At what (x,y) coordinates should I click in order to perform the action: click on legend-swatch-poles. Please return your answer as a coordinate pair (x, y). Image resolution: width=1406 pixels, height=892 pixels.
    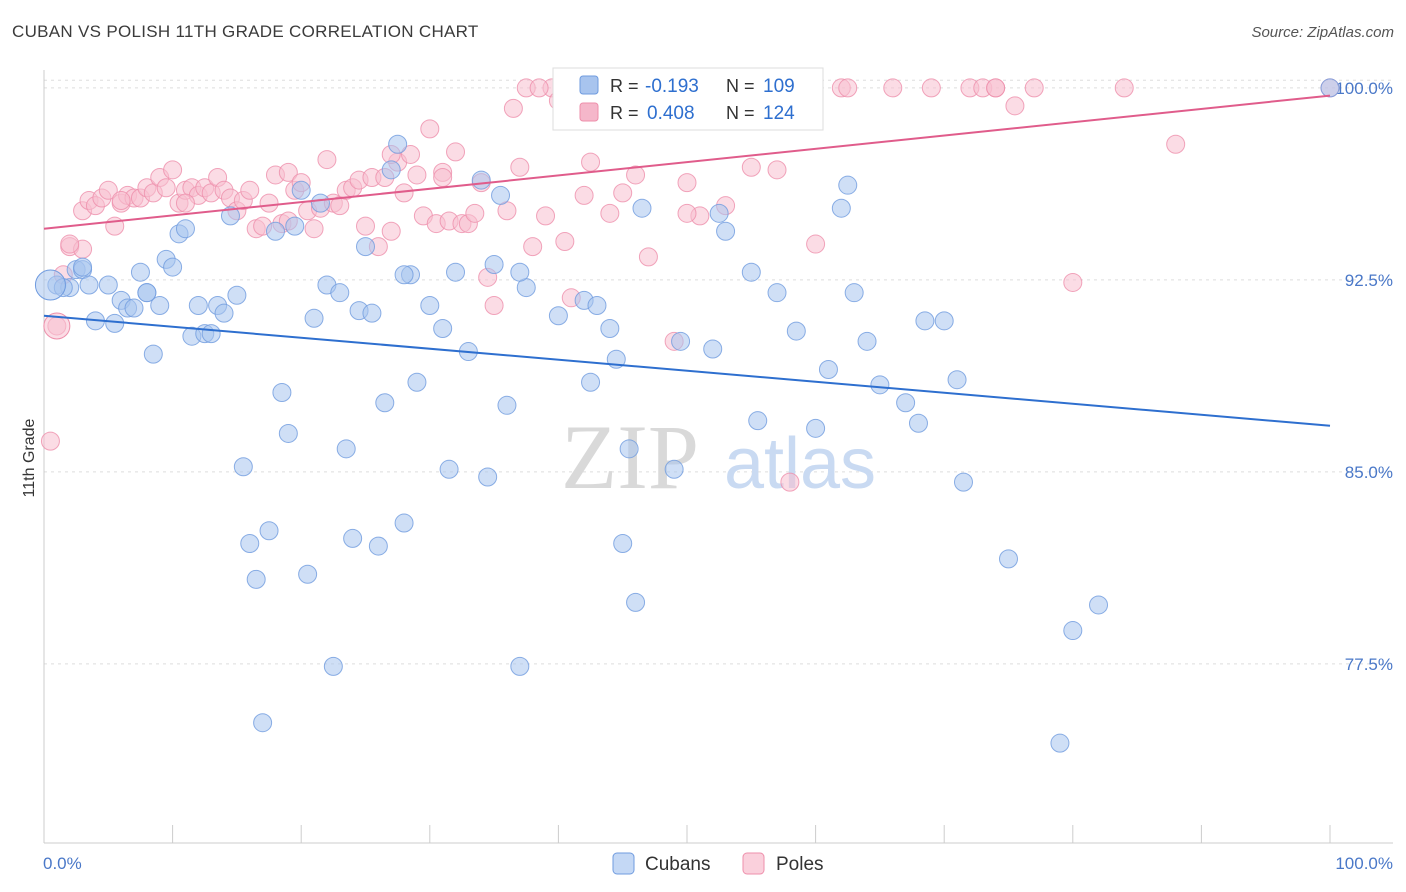
    Looking at the image, I should click on (589, 112).